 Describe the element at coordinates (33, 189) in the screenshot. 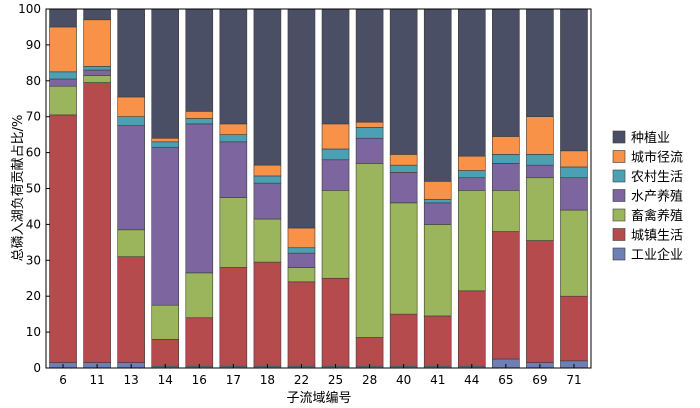

I see `y-tick-label: 50` at that location.